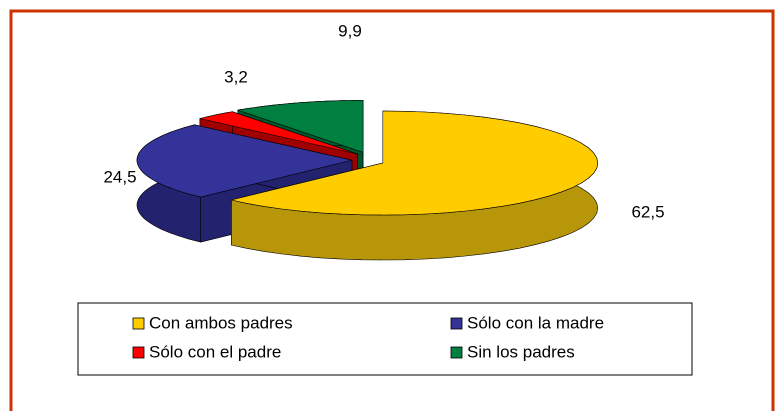 The image size is (783, 411). Describe the element at coordinates (535, 322) in the screenshot. I see `legend-label: Sólo con la madre` at that location.